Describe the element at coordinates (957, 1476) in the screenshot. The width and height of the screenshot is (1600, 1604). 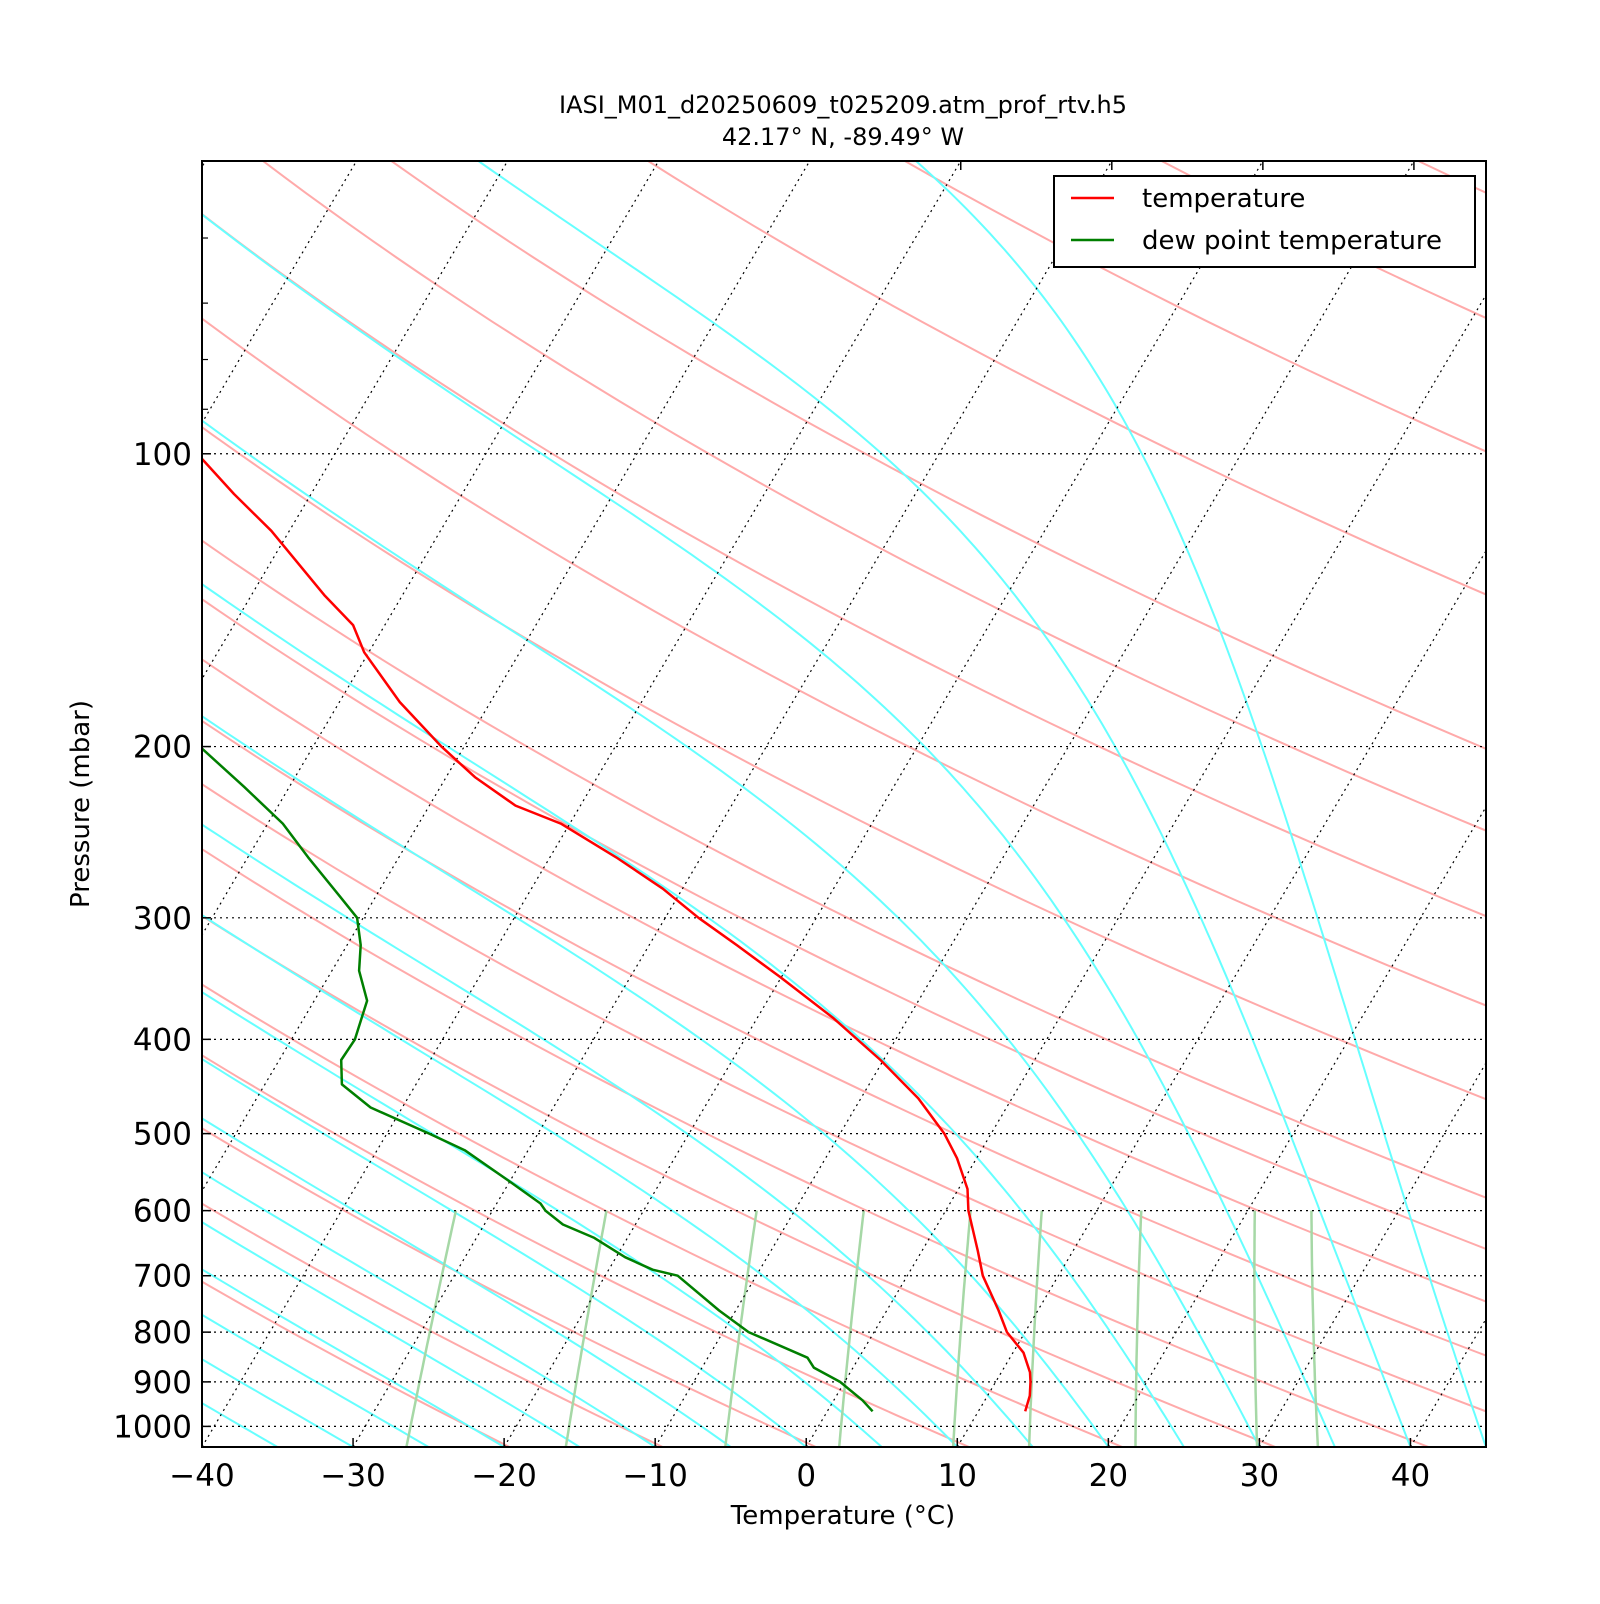
I see `x-tick-label: 10` at that location.